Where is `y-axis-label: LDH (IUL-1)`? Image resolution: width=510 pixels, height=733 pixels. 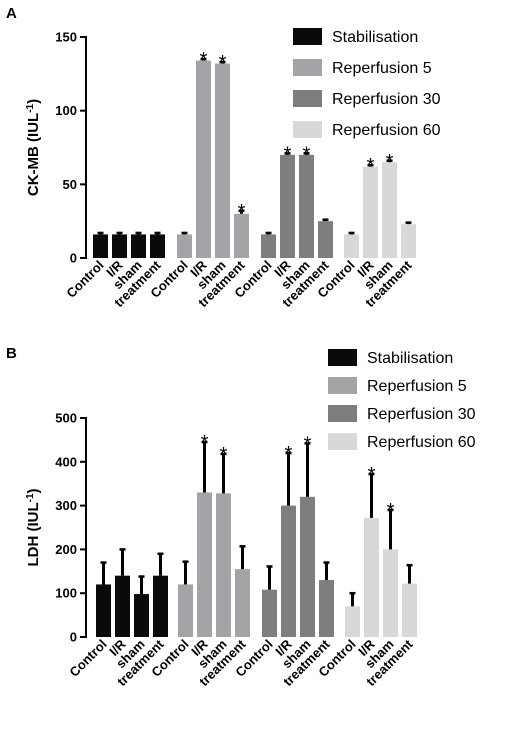 y-axis-label: LDH (IUL-1) is located at coordinates (34, 527).